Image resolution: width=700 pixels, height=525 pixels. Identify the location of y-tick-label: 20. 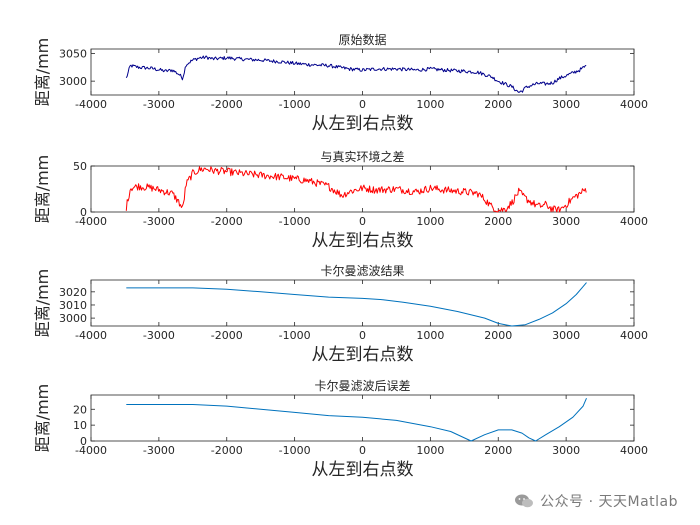
(80, 409).